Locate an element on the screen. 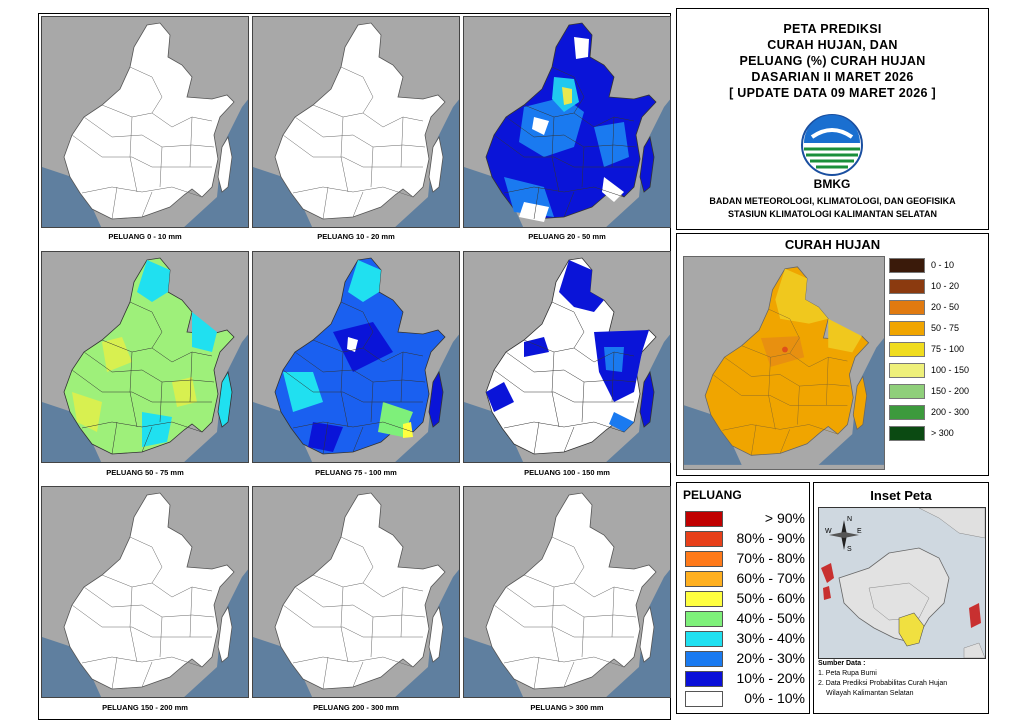 The image size is (1024, 724). bmkg-logo: BMKG is located at coordinates (832, 153).